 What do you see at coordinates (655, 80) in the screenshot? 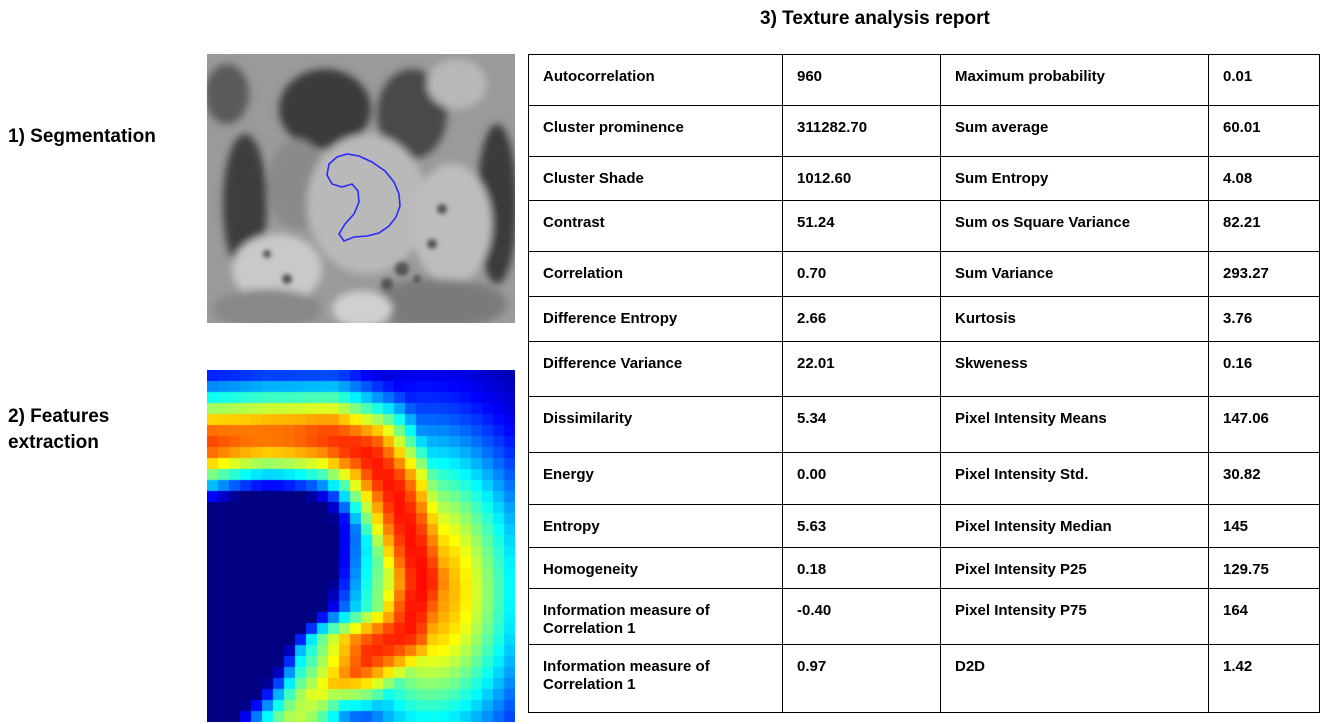
I see `feature-name-cell: Autocorrelation` at bounding box center [655, 80].